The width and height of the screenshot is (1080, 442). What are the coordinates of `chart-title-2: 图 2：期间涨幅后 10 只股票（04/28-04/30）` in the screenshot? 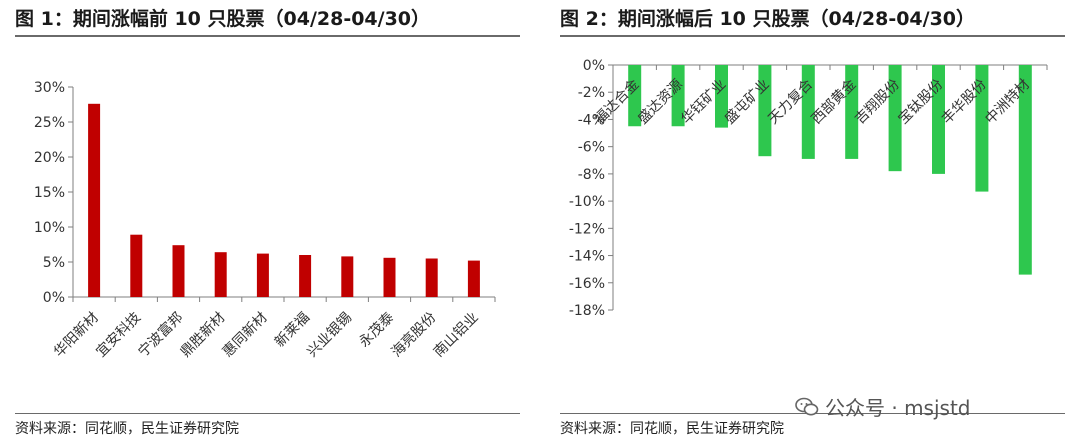 It's located at (768, 19).